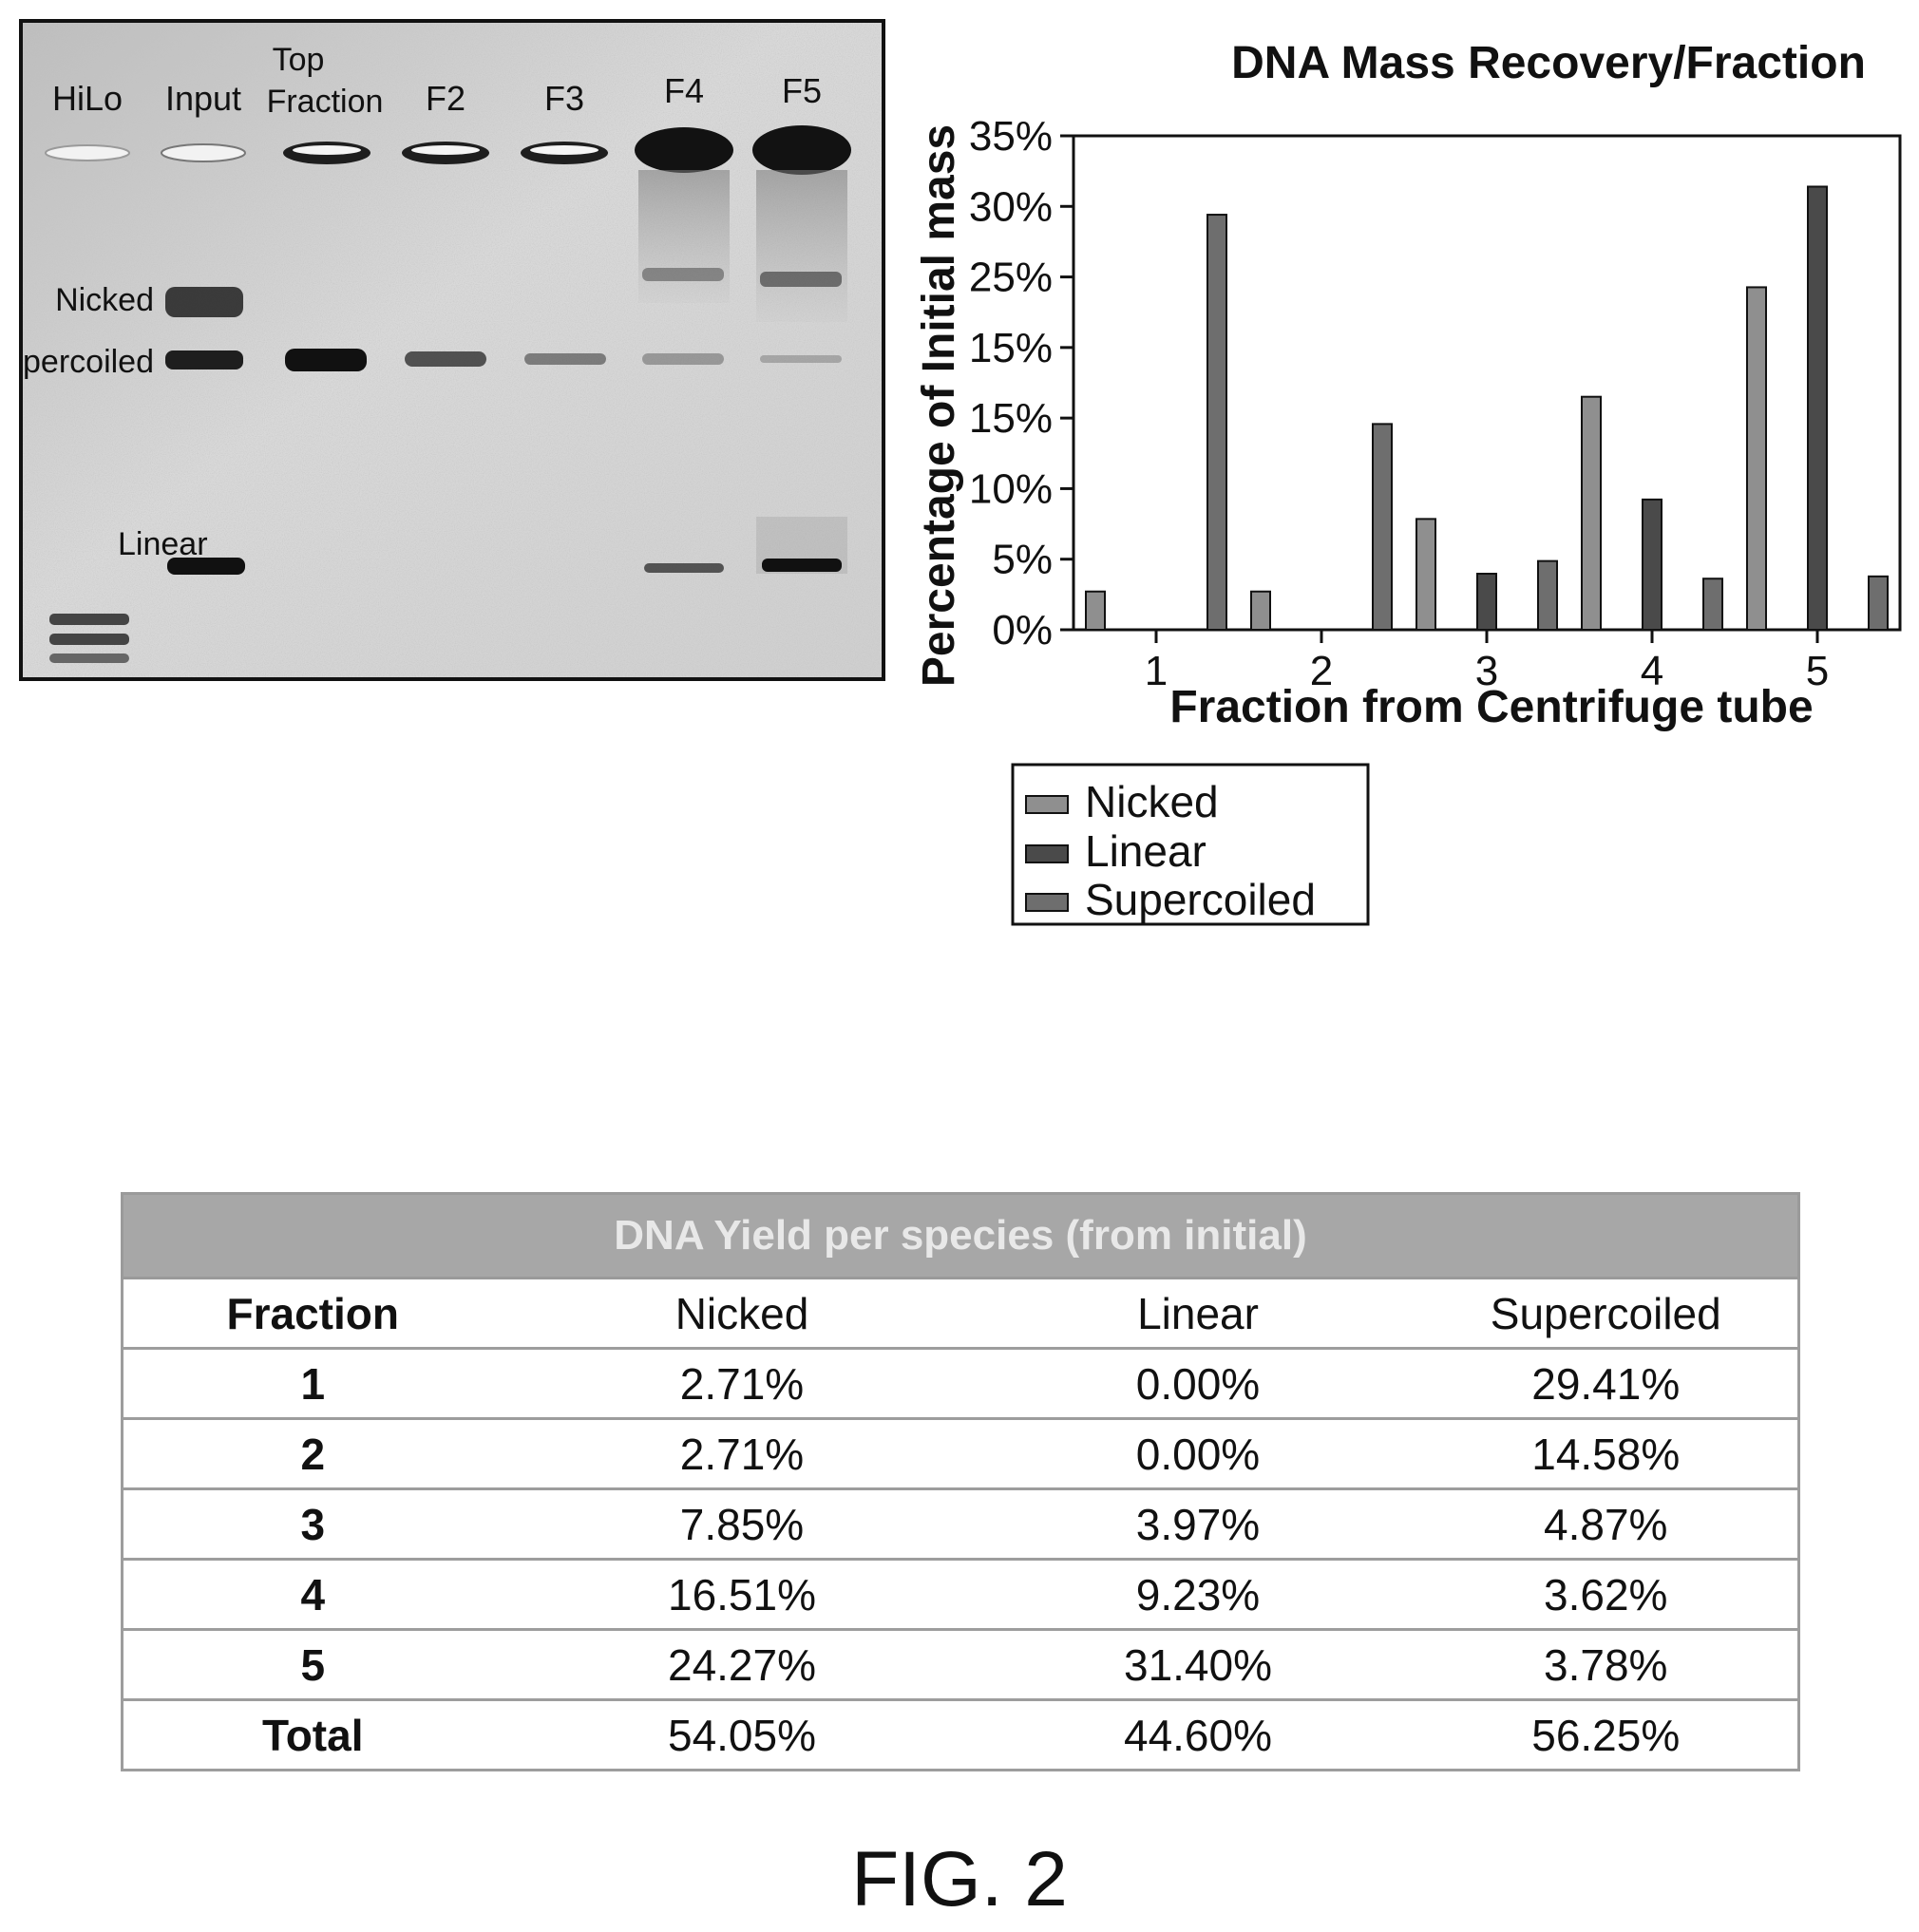 Image resolution: width=1919 pixels, height=1932 pixels. What do you see at coordinates (960, 1454) in the screenshot?
I see `table-row: 2 2.71% 0.00% 14.58%` at bounding box center [960, 1454].